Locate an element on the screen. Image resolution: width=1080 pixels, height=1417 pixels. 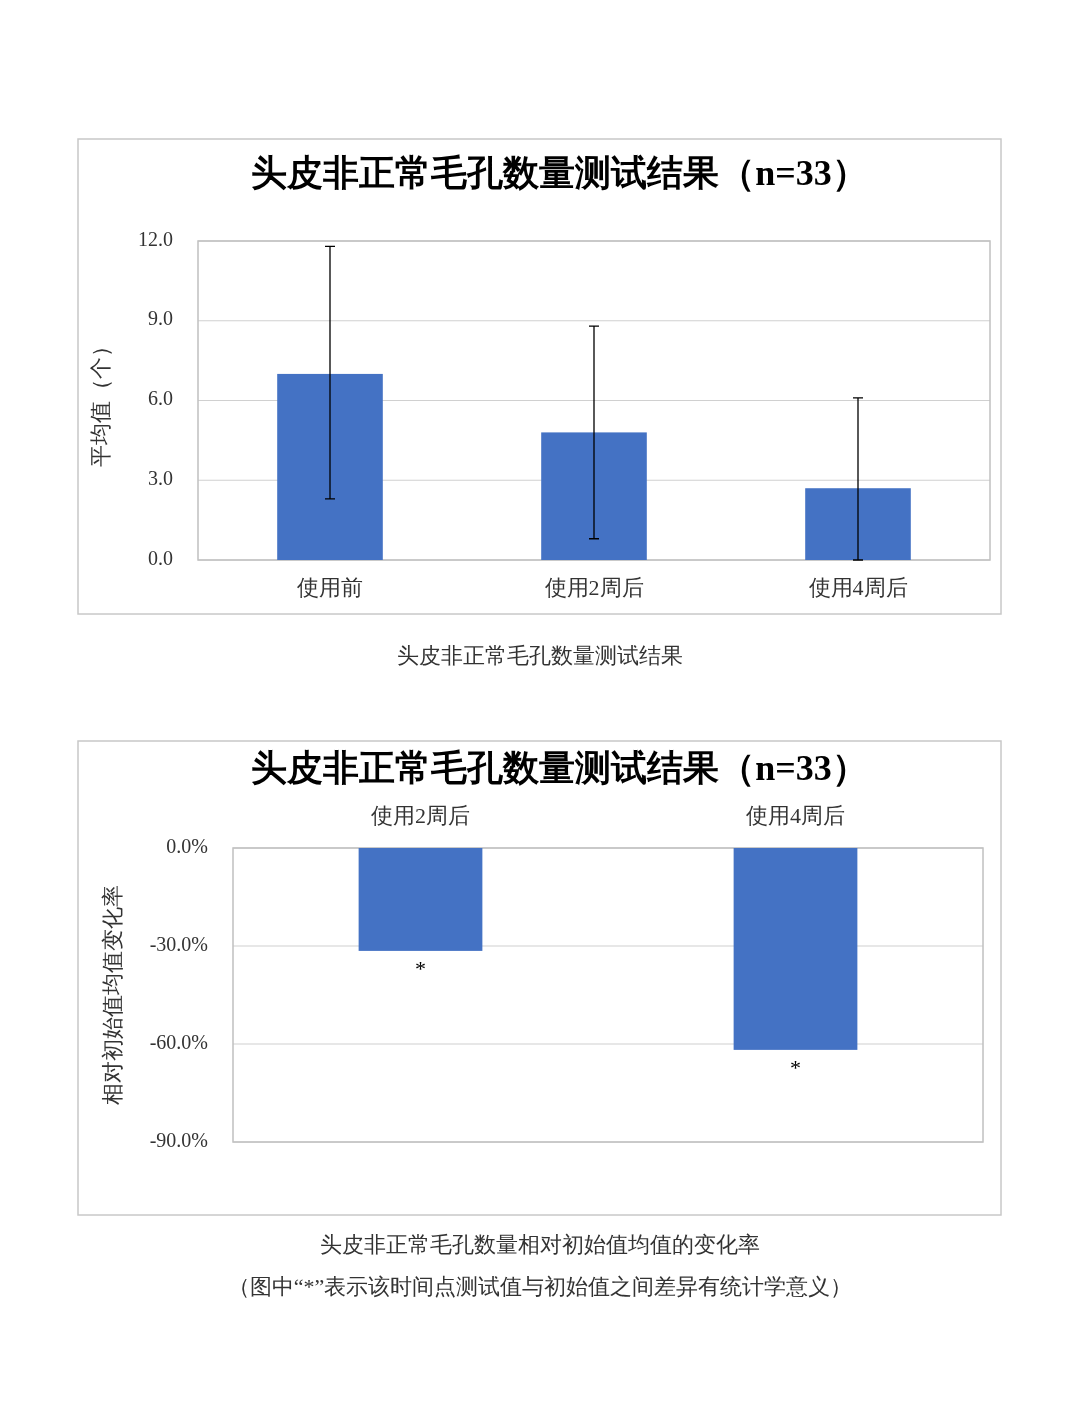
y-tick-label: 6.0 is located at coordinates (160, 398).